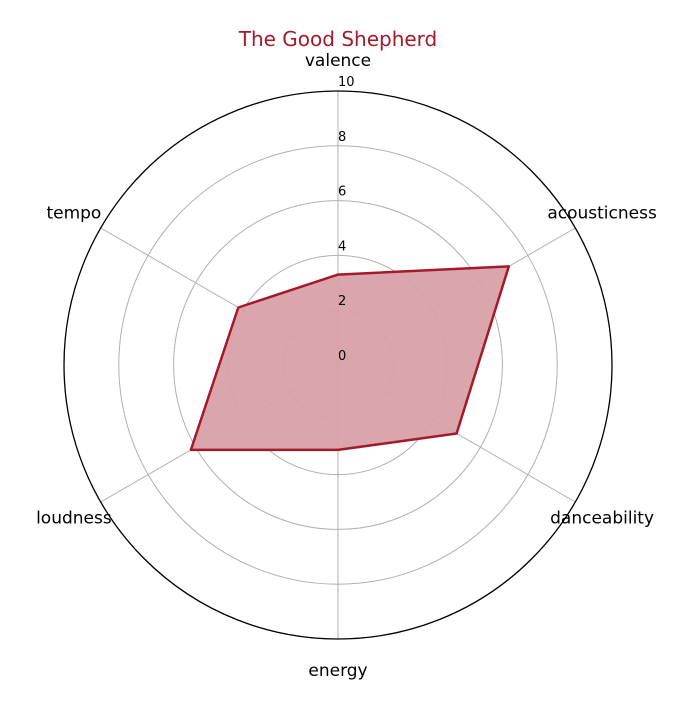 The height and width of the screenshot is (721, 693). I want to click on axis-label-loudness: loudness, so click(74, 519).